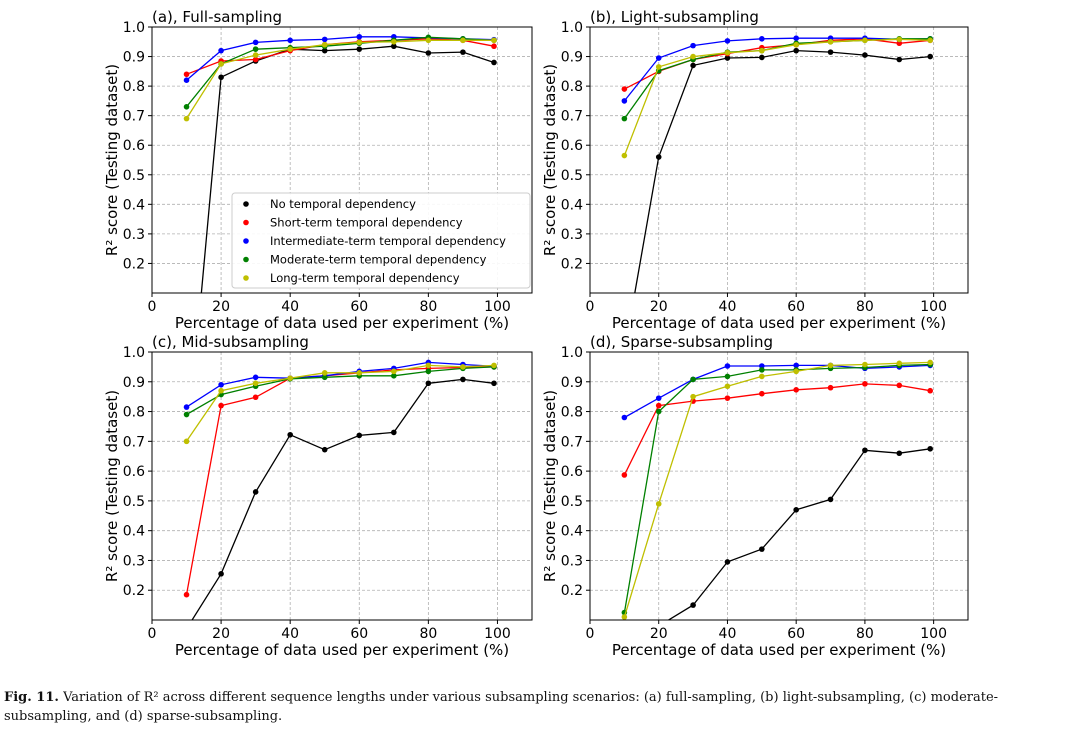  What do you see at coordinates (365, 278) in the screenshot?
I see `legend-label: Long-term temporal dependency` at bounding box center [365, 278].